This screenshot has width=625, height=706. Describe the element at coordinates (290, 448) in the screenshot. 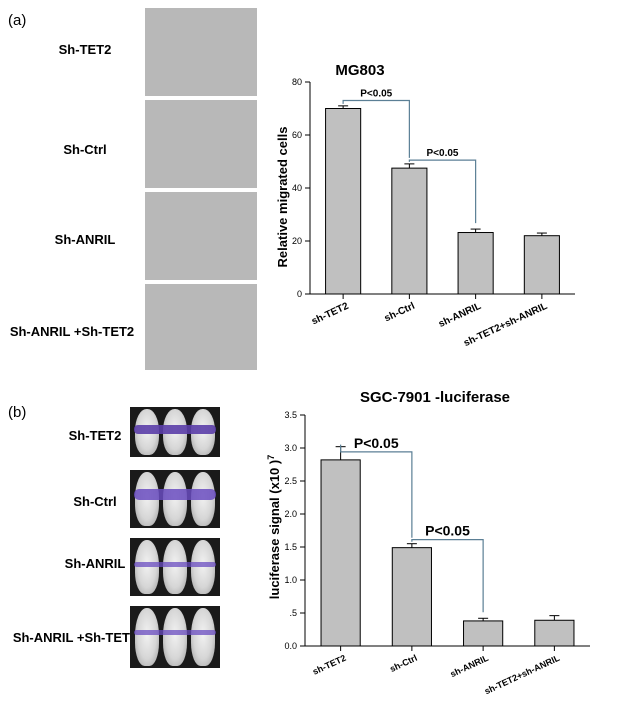

I see `y-tick-label: 3.0` at that location.